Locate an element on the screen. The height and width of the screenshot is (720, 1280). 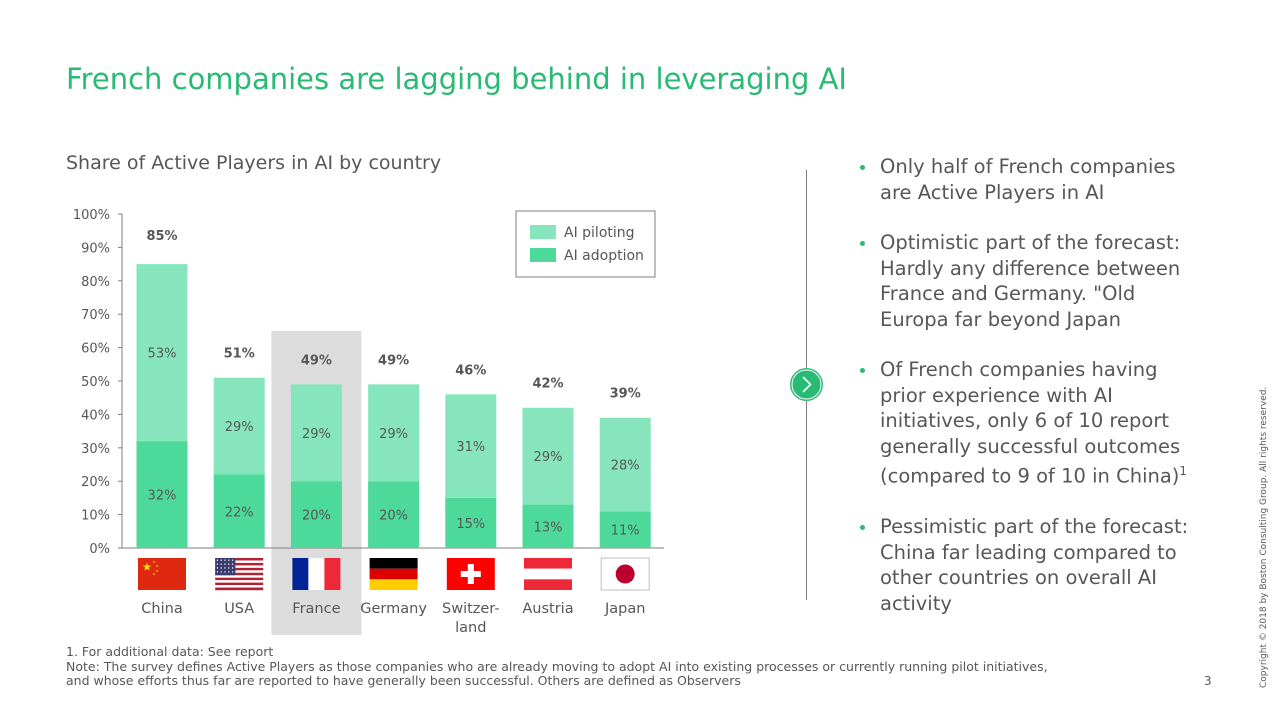
china-flag-icon is located at coordinates (162, 574).